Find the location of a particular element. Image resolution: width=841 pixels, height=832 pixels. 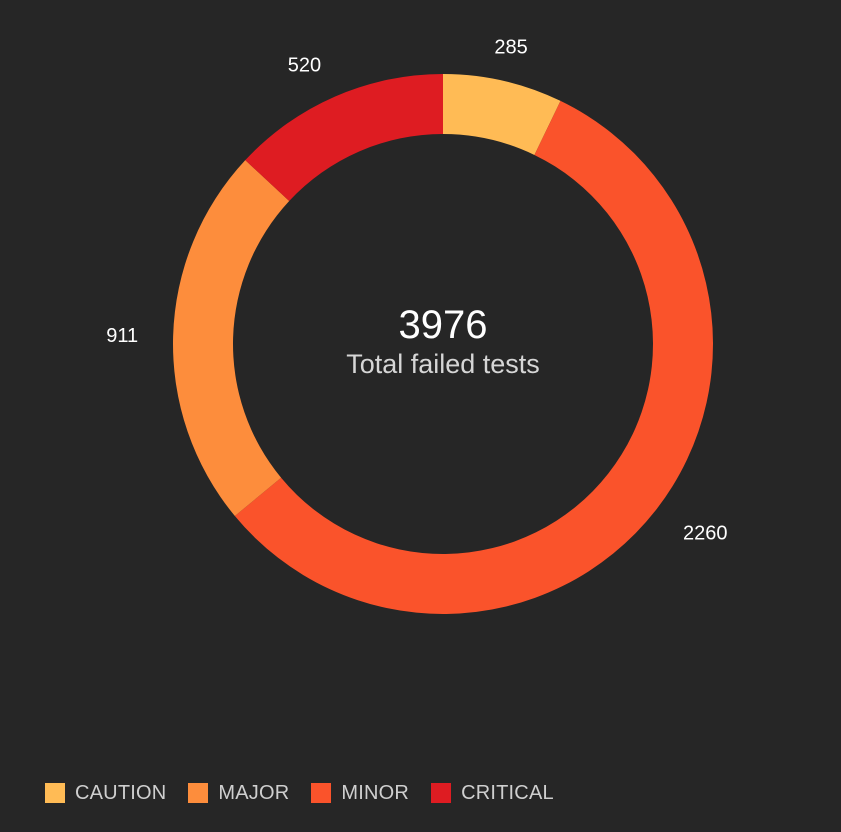

legend-item-major: MAJOR is located at coordinates (238, 793).